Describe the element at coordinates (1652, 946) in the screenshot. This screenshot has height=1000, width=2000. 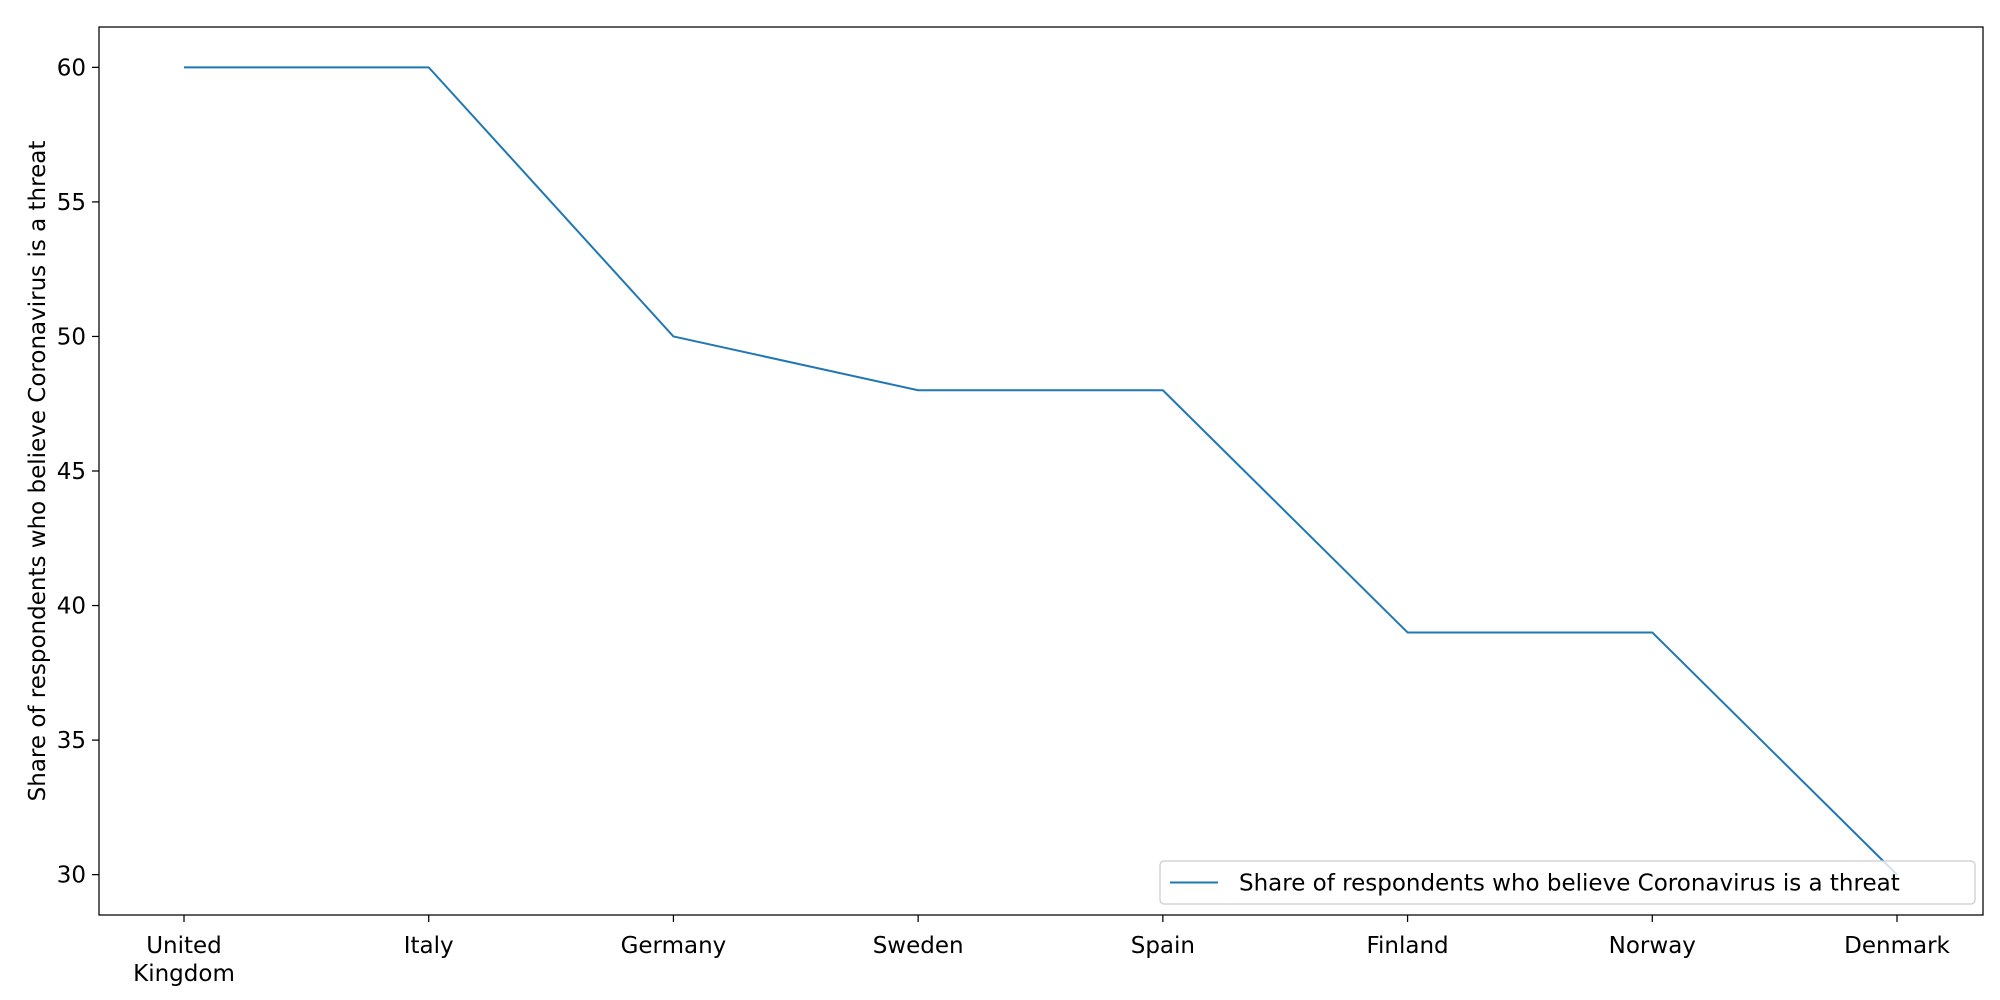
I see `x-tick-label: Norway` at that location.